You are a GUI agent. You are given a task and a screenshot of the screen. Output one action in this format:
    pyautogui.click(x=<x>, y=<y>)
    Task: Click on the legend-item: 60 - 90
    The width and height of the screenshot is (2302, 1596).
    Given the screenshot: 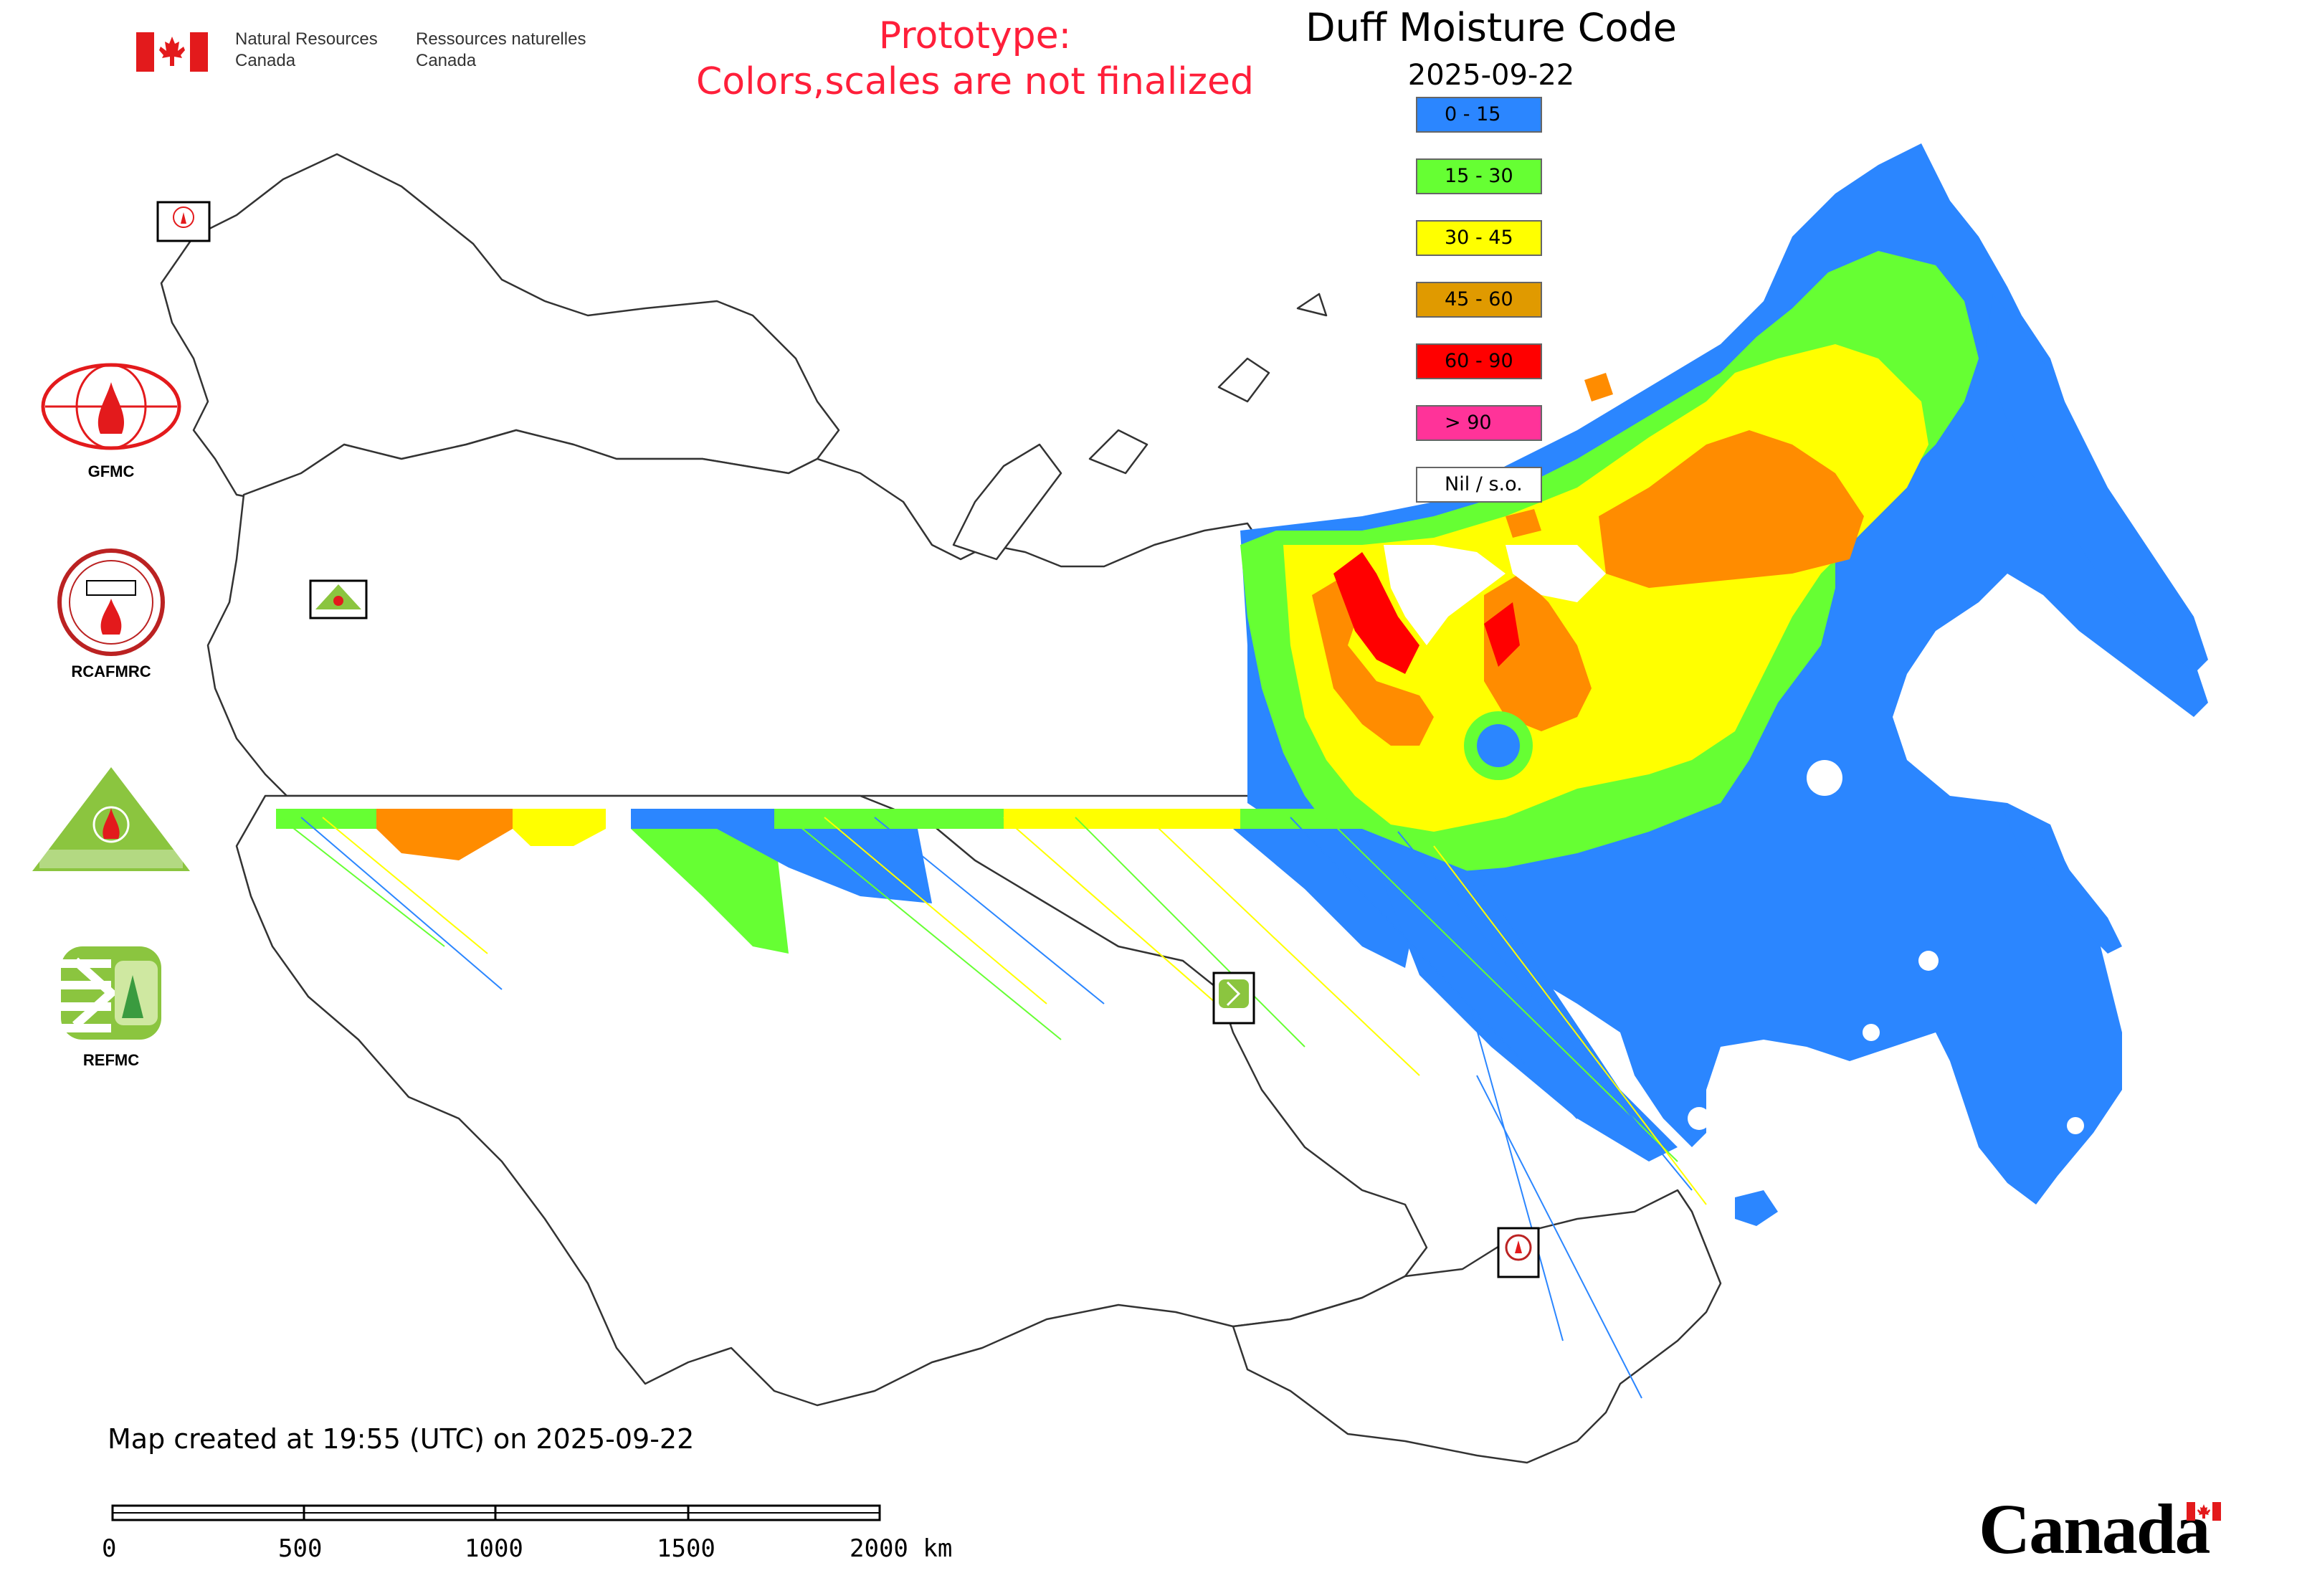 What is the action you would take?
    pyautogui.click(x=1479, y=361)
    